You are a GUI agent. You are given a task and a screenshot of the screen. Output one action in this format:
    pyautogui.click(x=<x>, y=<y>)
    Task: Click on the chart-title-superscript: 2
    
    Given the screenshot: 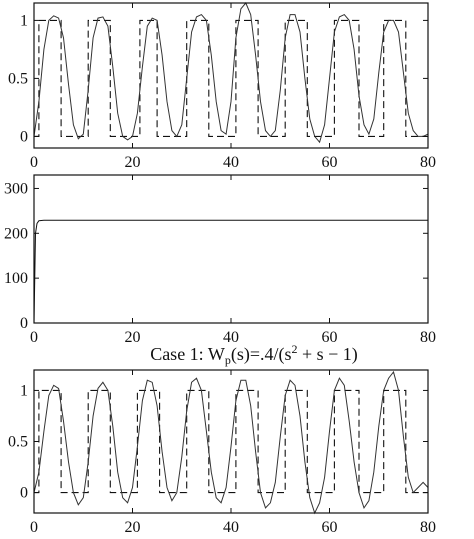 What is the action you would take?
    pyautogui.click(x=295, y=349)
    